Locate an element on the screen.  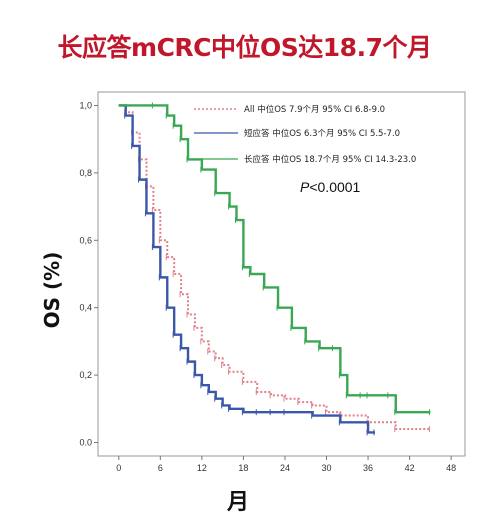
x-tick-label: 48 is located at coordinates (451, 468).